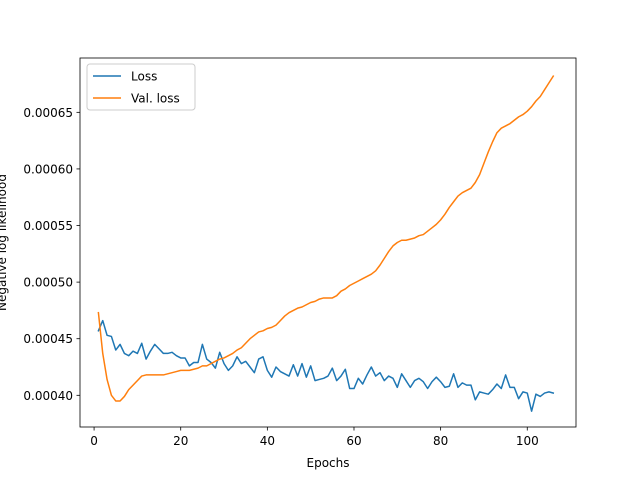 The image size is (640, 480). Describe the element at coordinates (527, 441) in the screenshot. I see `x-tick-label: 100` at that location.